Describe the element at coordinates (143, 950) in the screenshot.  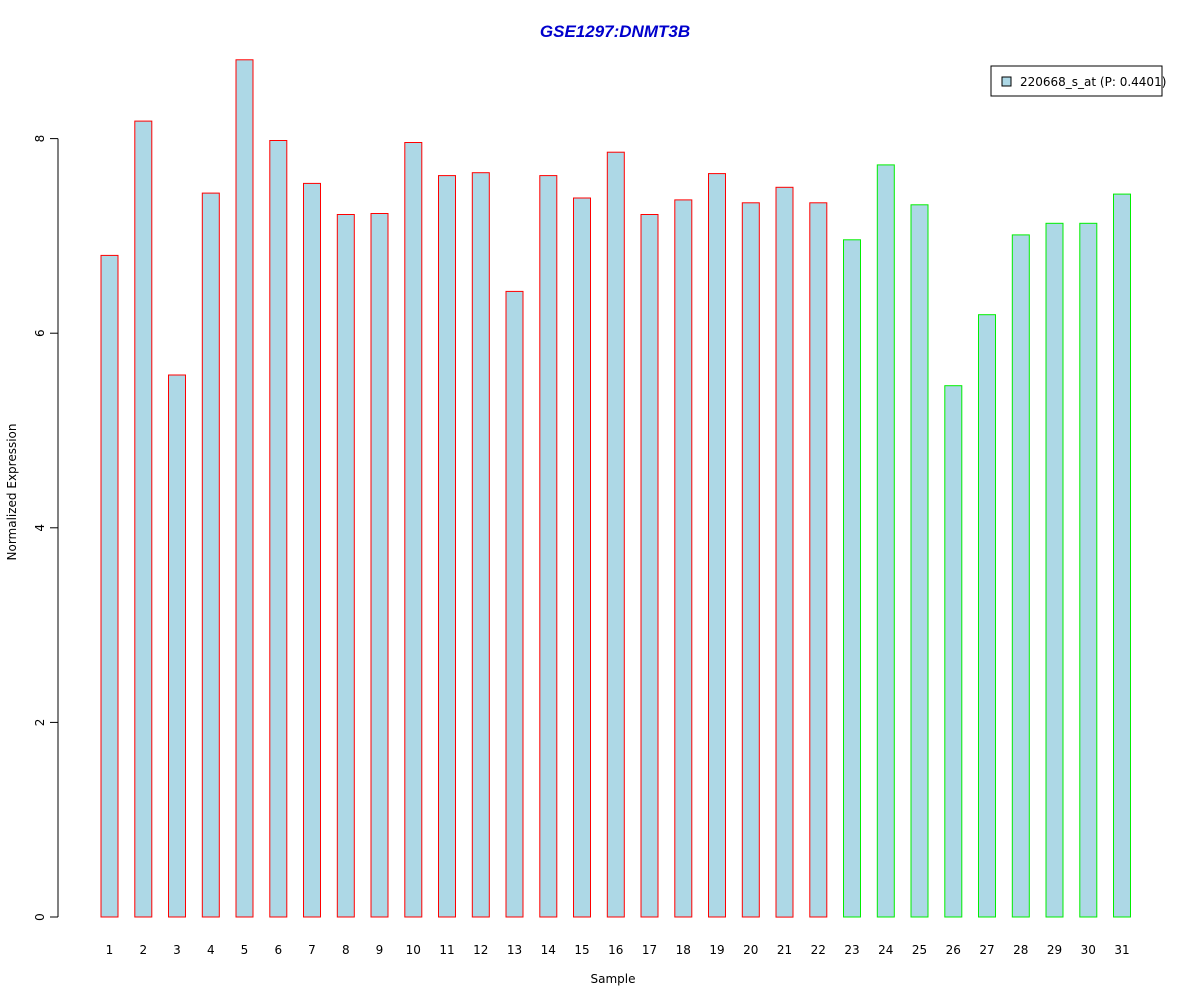
I see `x-tick-label-2: 2` at that location.